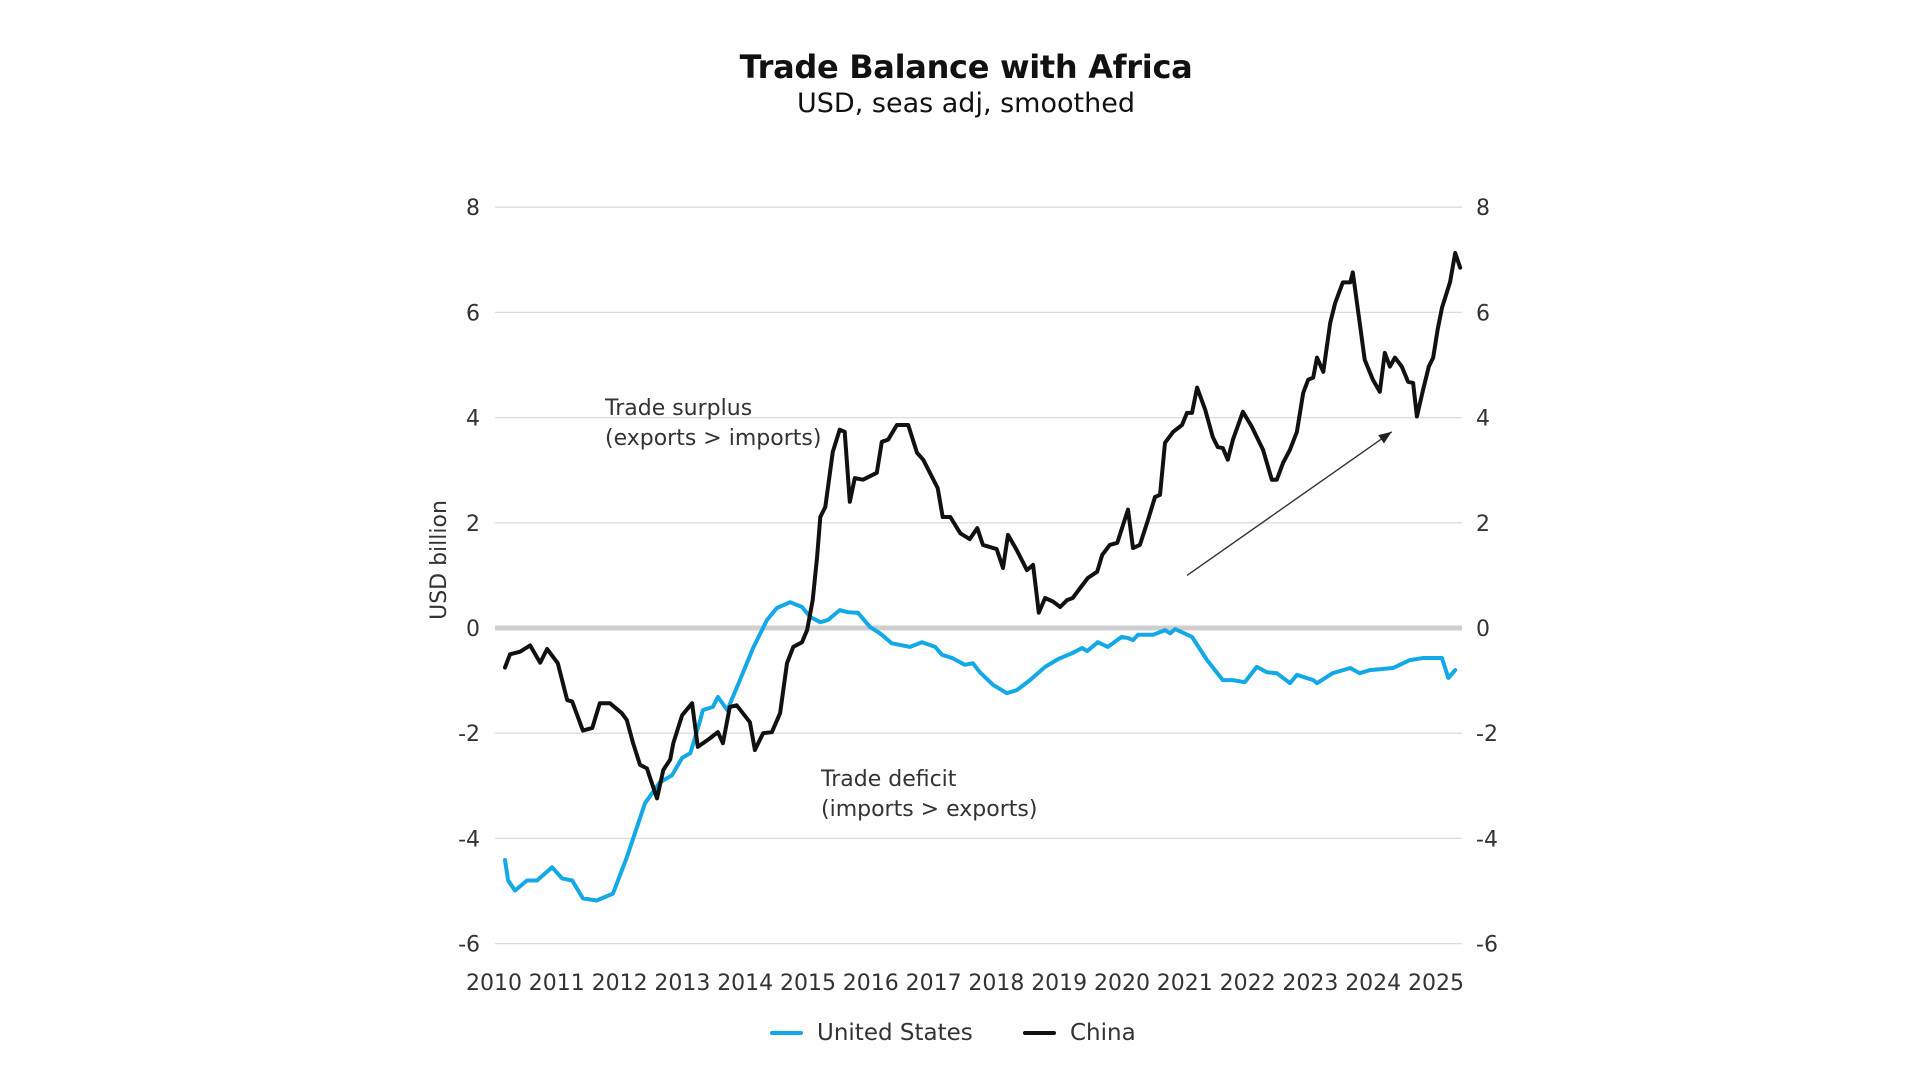 This screenshot has height=1080, width=1920. I want to click on series-line-united-states, so click(980, 751).